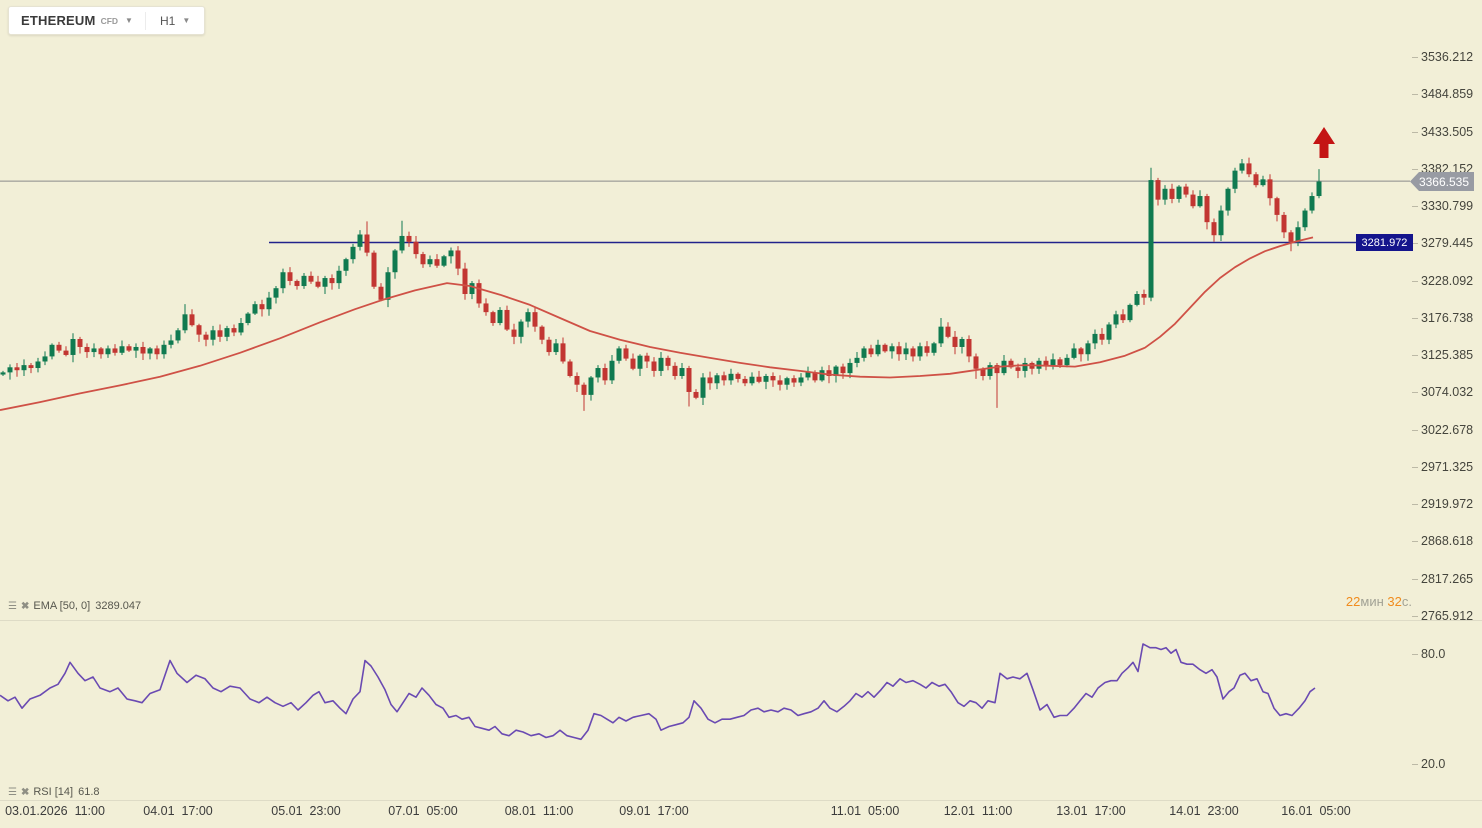 The height and width of the screenshot is (828, 1482). I want to click on symbol-selector: ETHEREUM CFD ▼, so click(77, 20).